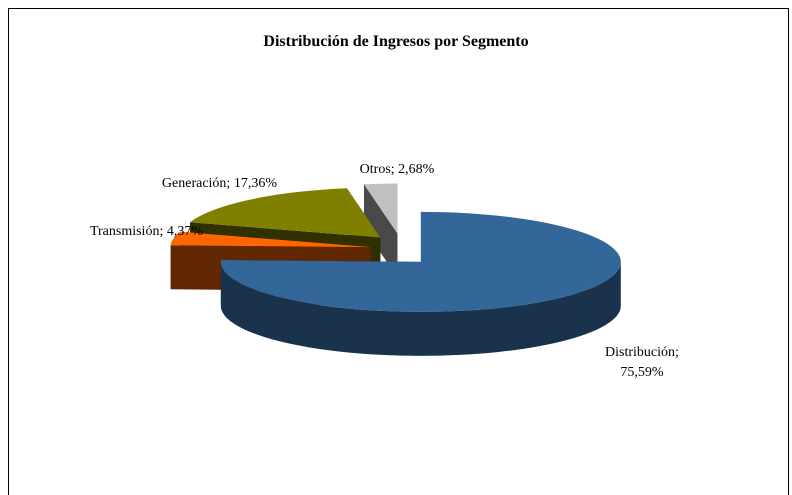 This screenshot has height=495, width=792. I want to click on data-label: Distribución; 75,59%, so click(642, 362).